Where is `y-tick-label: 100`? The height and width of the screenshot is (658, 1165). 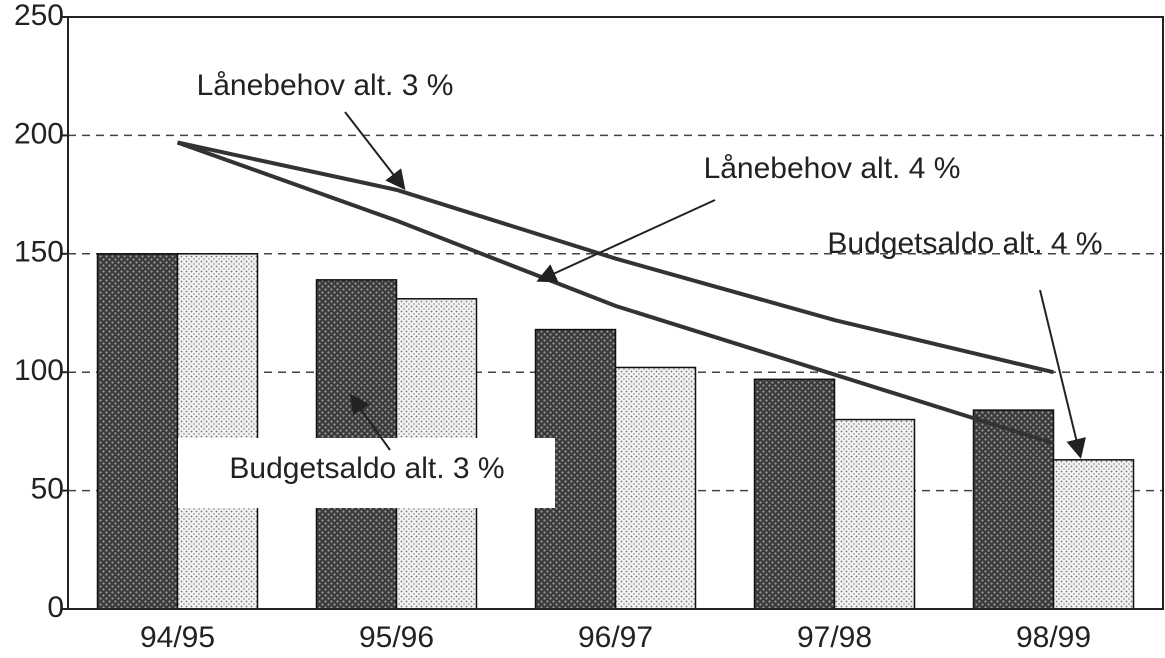 y-tick-label: 100 is located at coordinates (39, 370).